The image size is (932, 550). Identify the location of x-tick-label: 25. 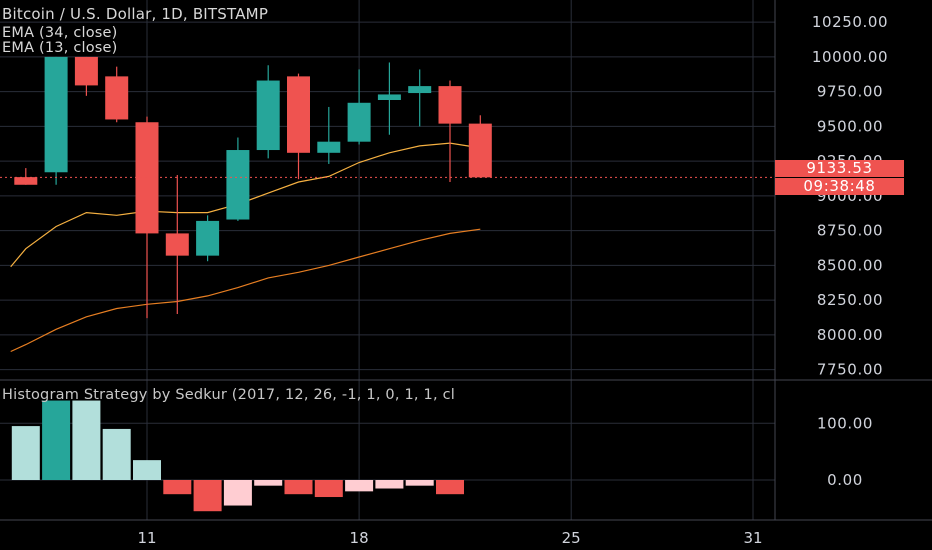
(571, 538).